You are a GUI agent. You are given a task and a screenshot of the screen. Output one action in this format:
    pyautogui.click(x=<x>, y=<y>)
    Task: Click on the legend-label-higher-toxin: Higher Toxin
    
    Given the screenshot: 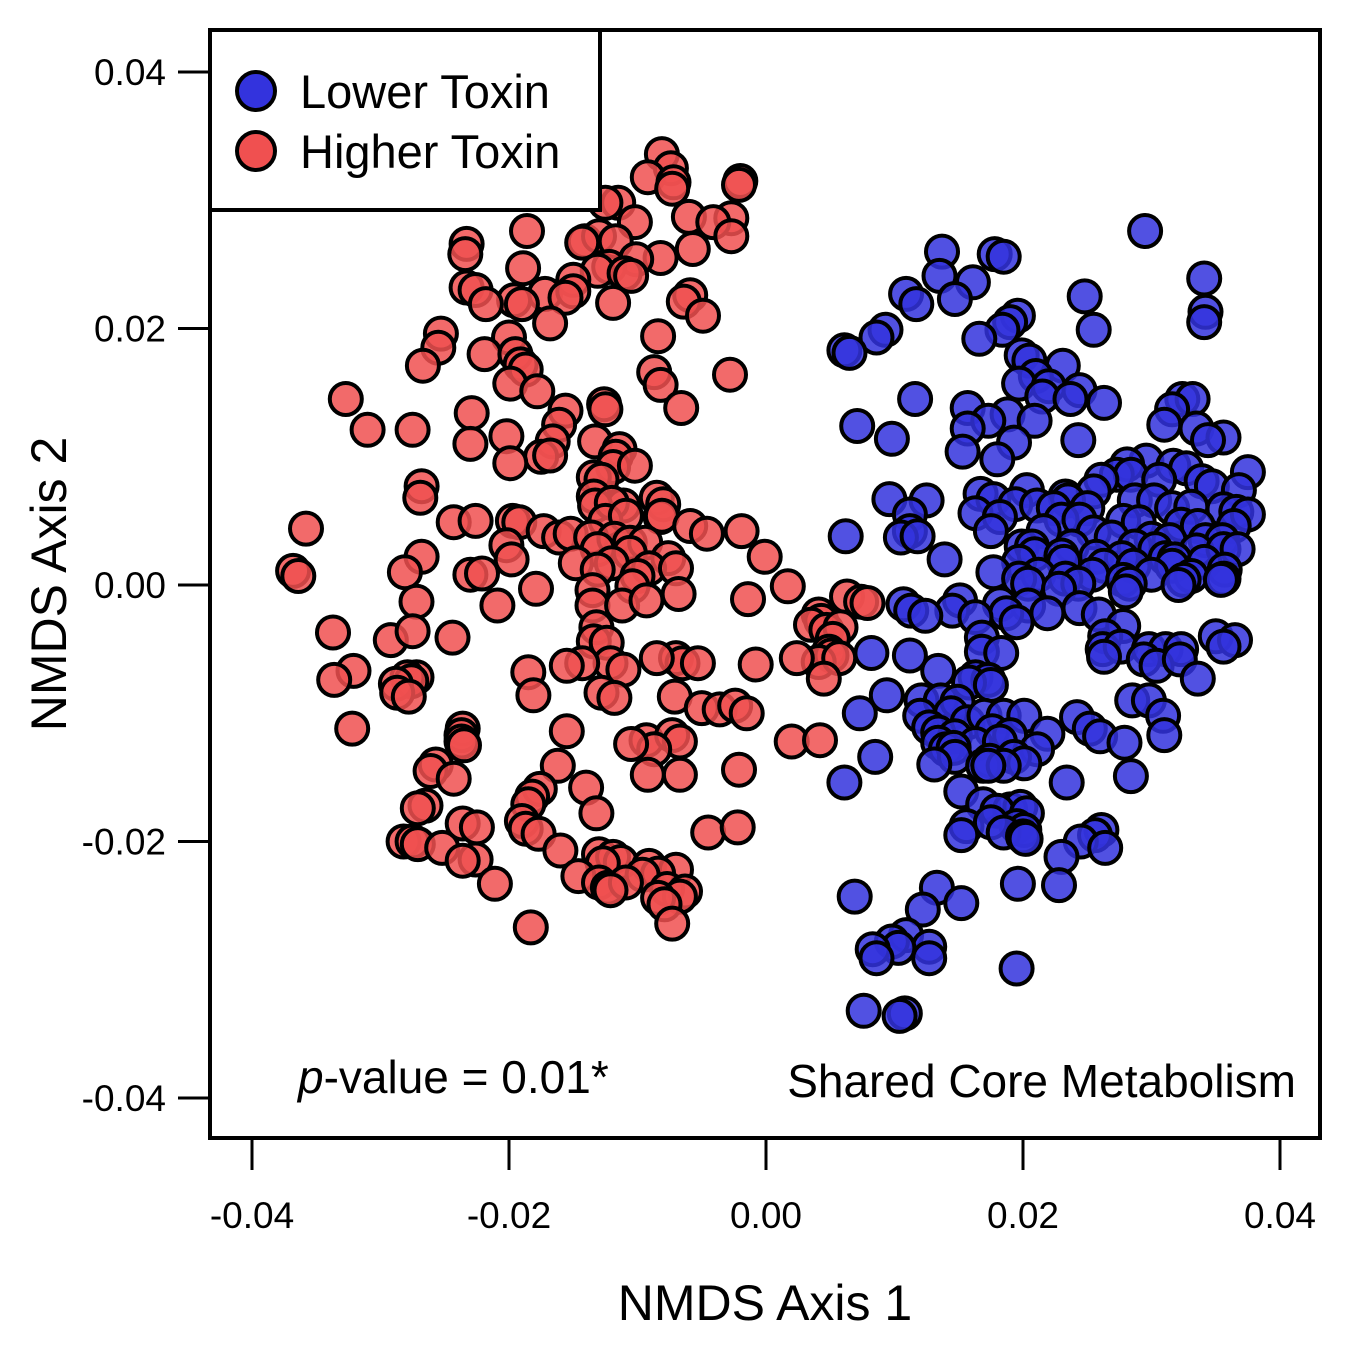 What is the action you would take?
    pyautogui.click(x=430, y=151)
    